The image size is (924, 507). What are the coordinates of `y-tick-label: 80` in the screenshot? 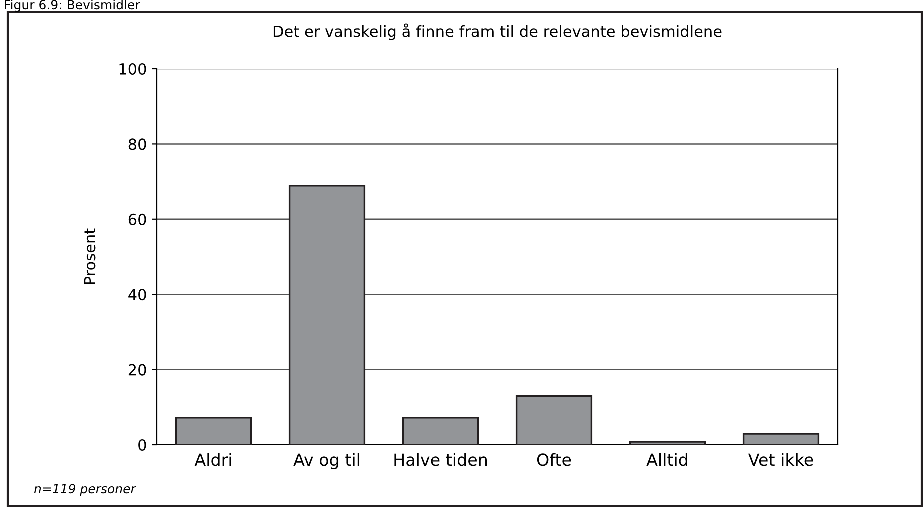 It's located at (137, 144).